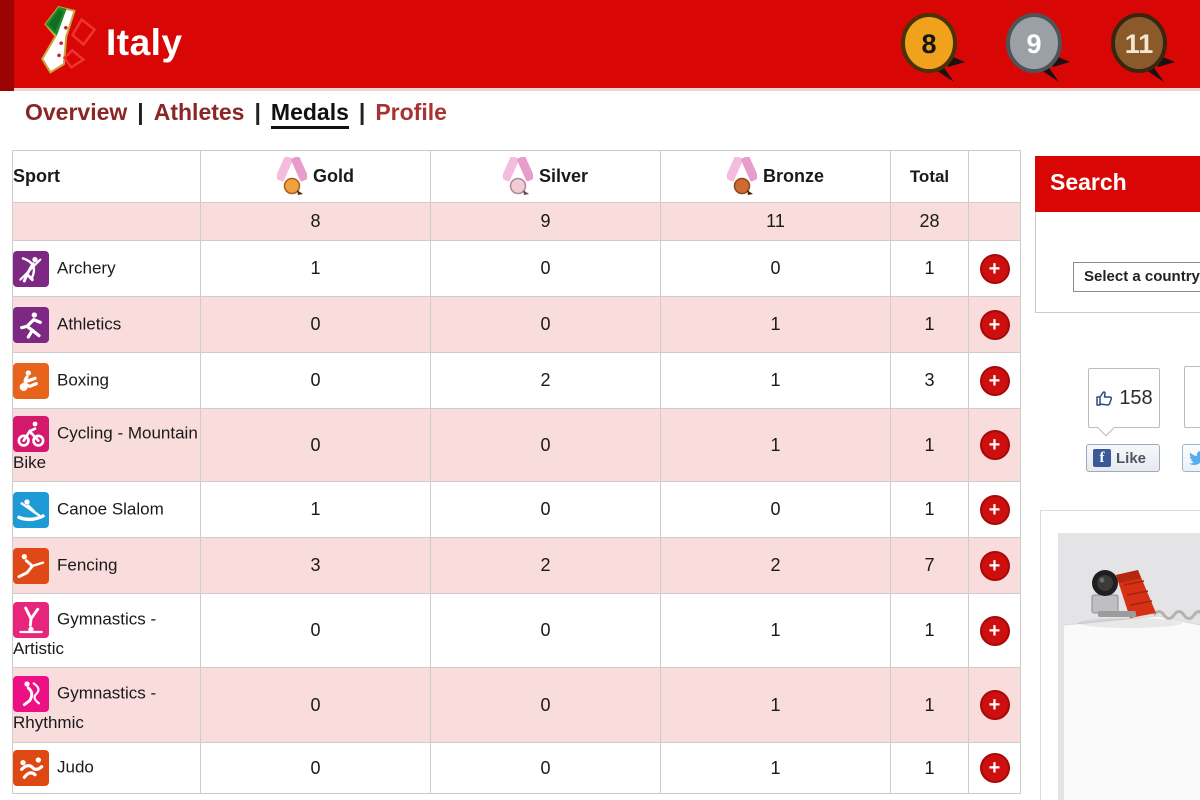  I want to click on sport-name: Gymnastics - Rhythmic, so click(85, 707).